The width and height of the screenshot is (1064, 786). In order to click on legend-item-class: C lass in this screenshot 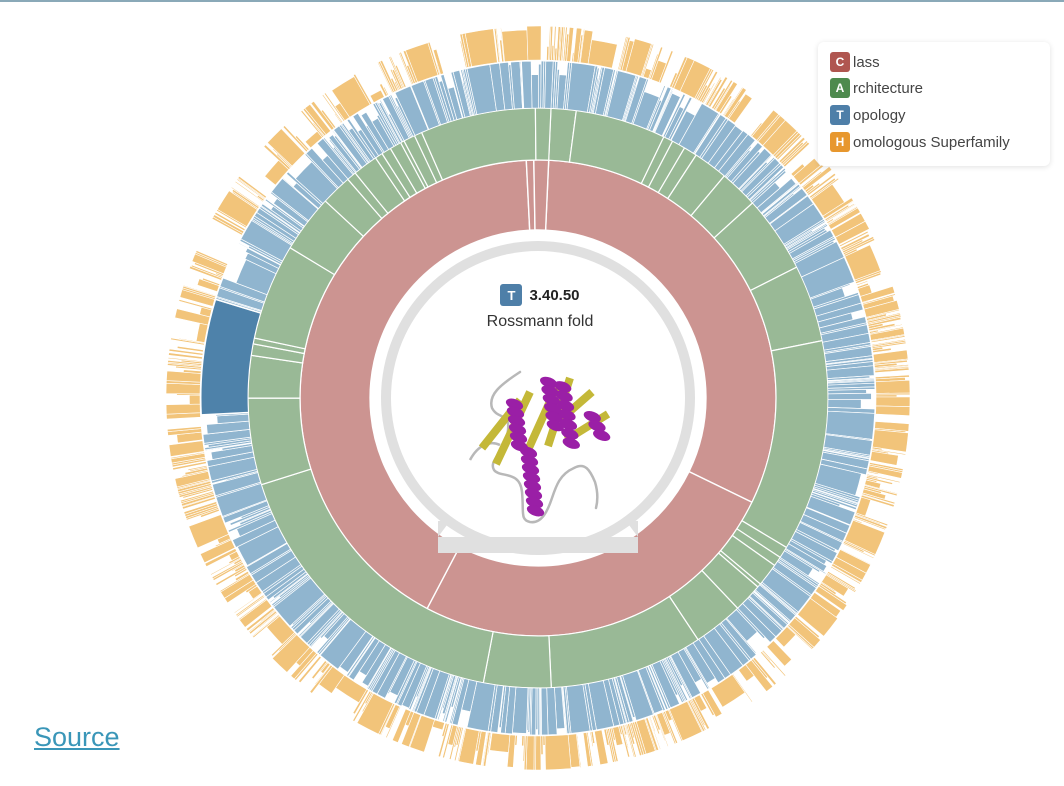, I will do `click(855, 62)`.